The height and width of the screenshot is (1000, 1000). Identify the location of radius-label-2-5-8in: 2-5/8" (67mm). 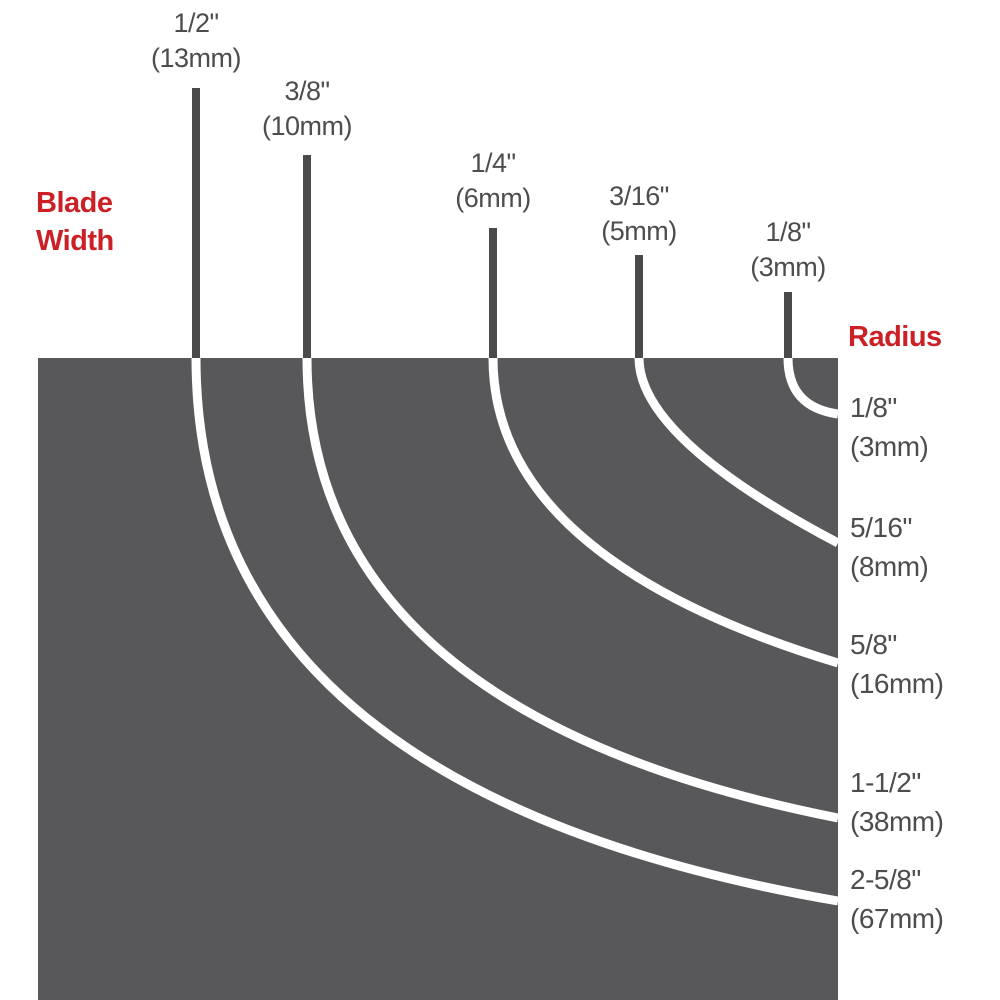
(925, 899).